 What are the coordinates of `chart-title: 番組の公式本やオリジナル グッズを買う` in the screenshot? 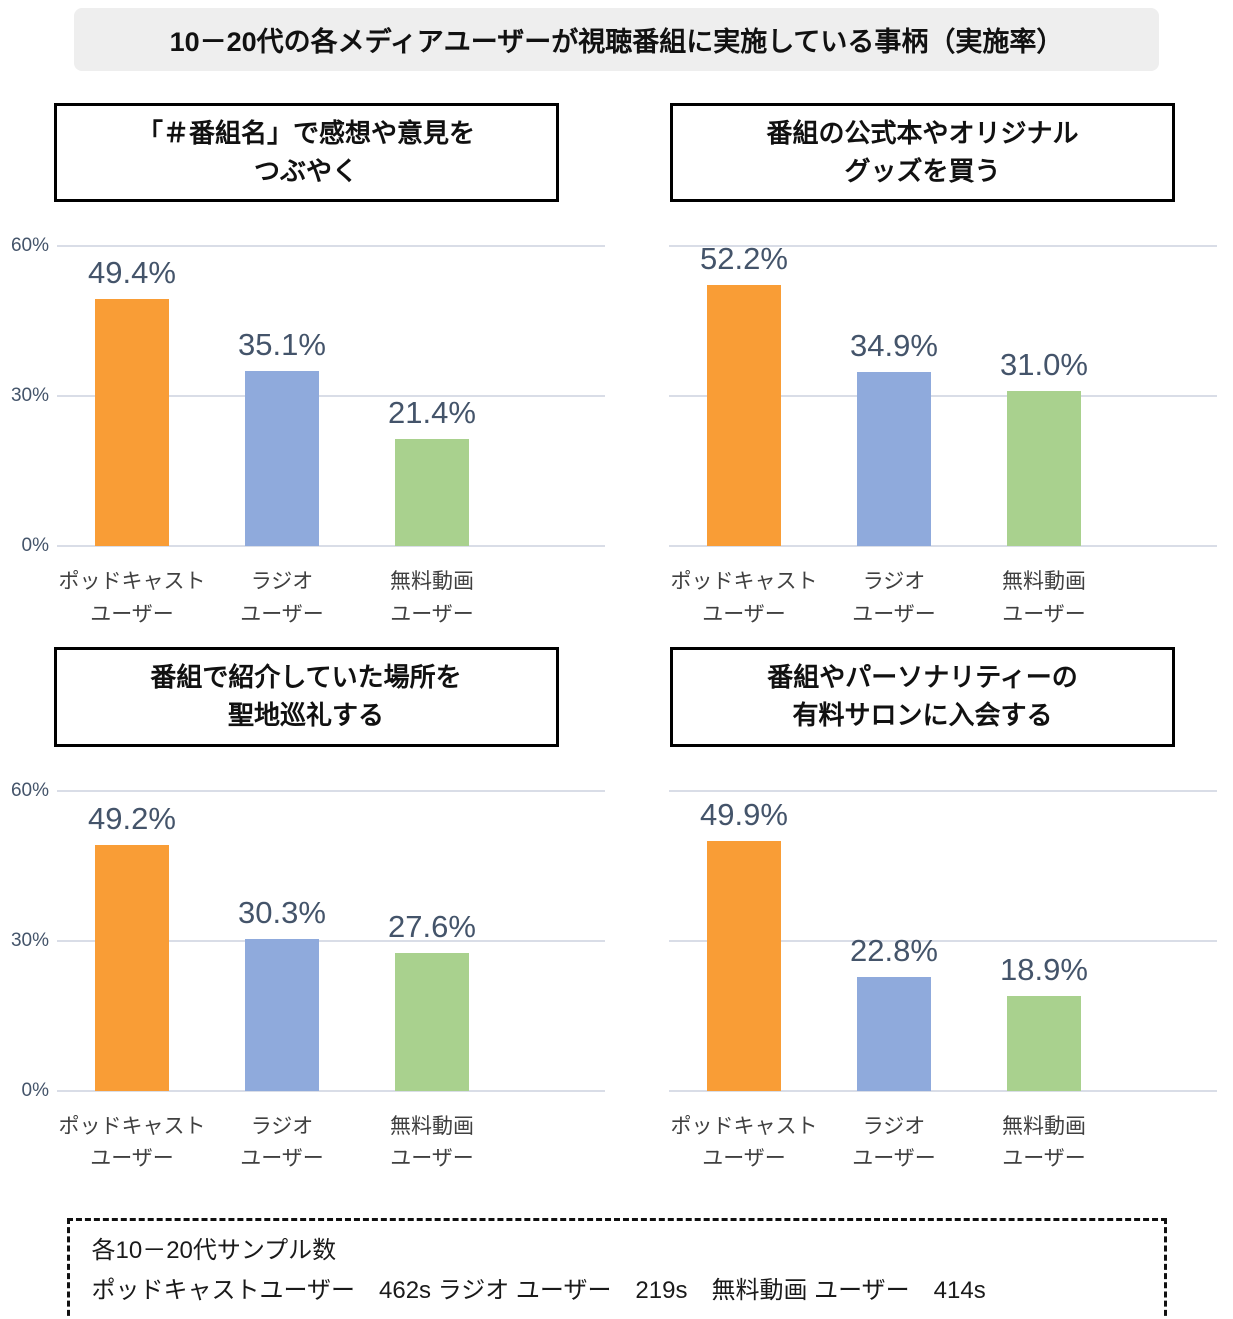 It's located at (922, 153).